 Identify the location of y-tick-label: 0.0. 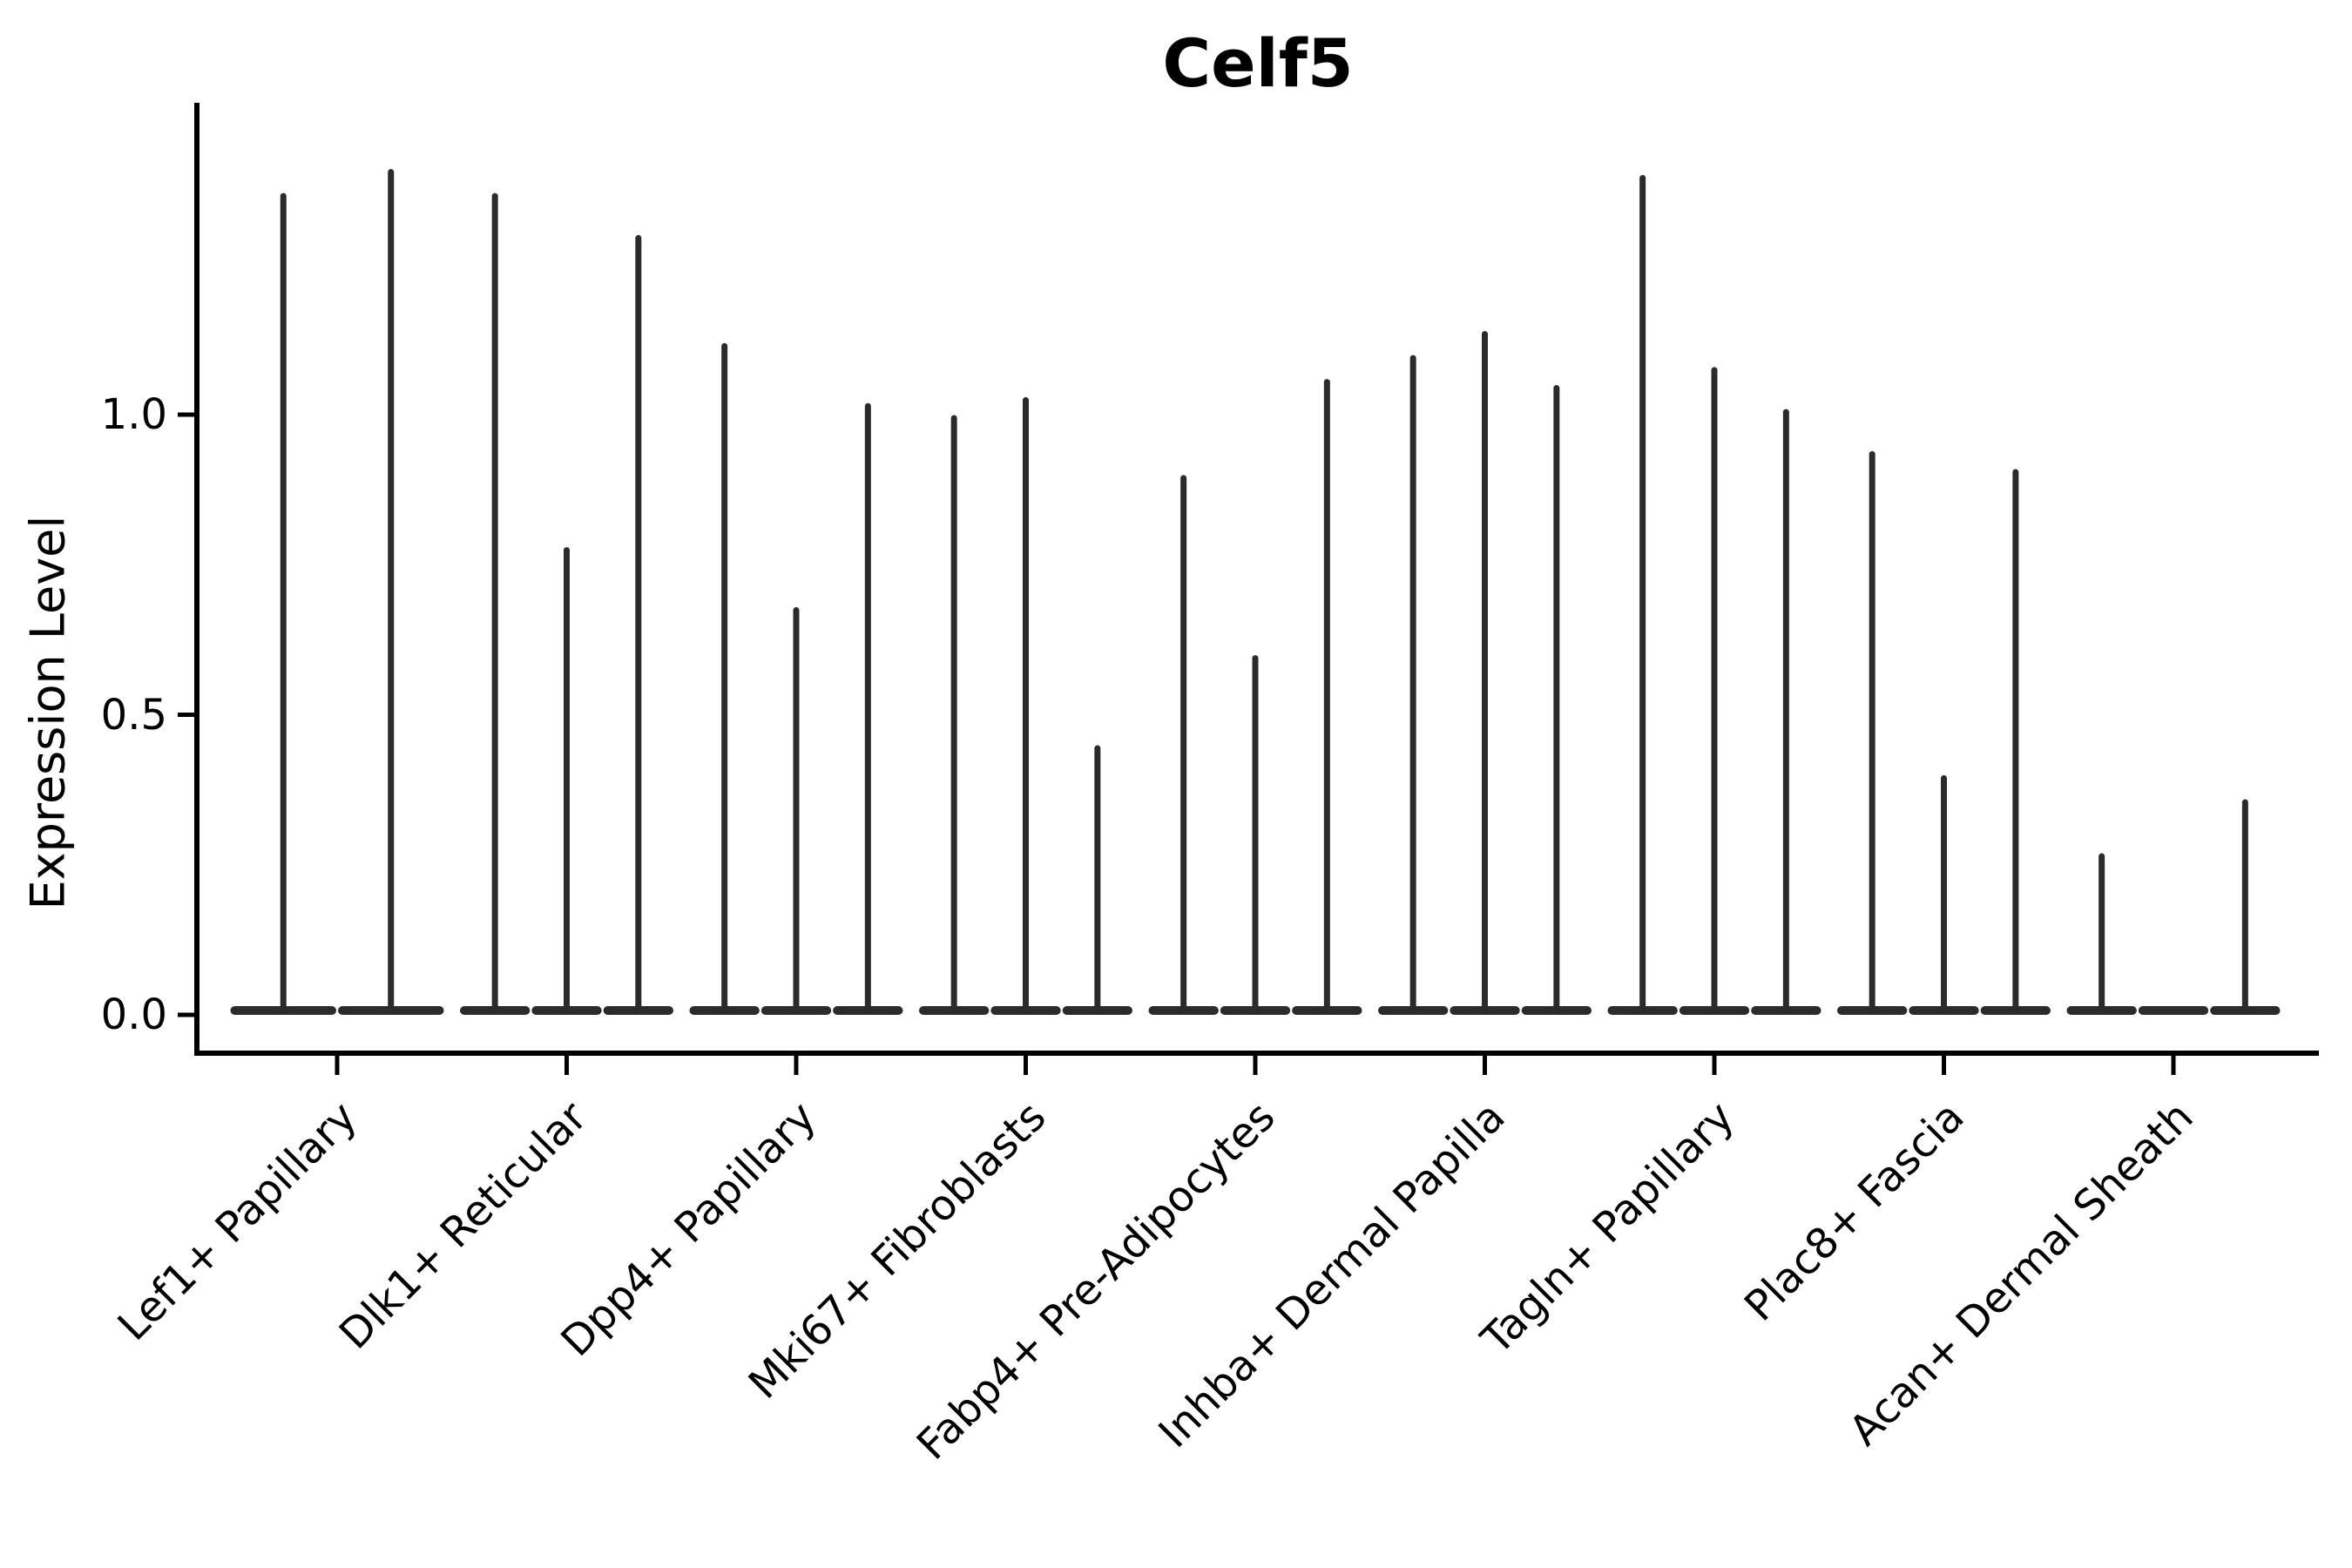
(134, 1014).